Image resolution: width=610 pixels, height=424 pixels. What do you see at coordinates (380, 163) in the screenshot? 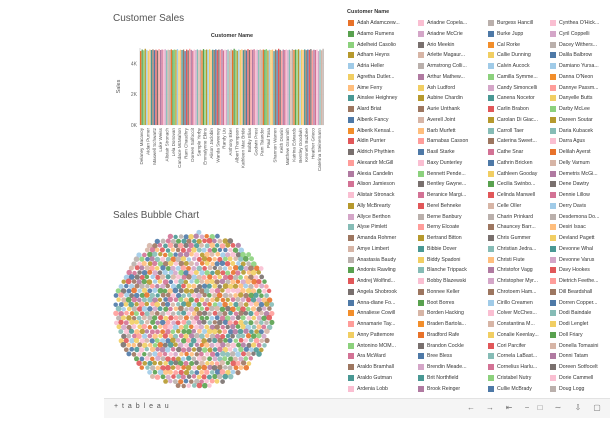
I see `legend-item: Alexandr McGill` at bounding box center [380, 163].